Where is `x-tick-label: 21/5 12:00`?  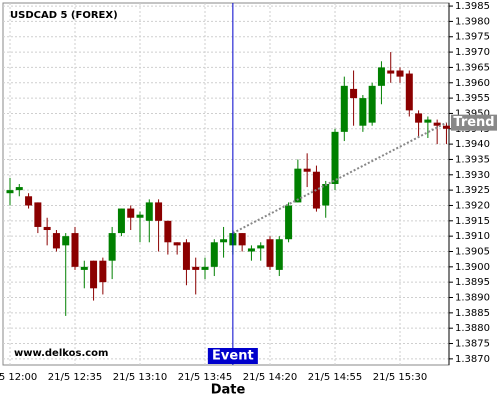 x-tick-label: 21/5 12:00 is located at coordinates (18, 377).